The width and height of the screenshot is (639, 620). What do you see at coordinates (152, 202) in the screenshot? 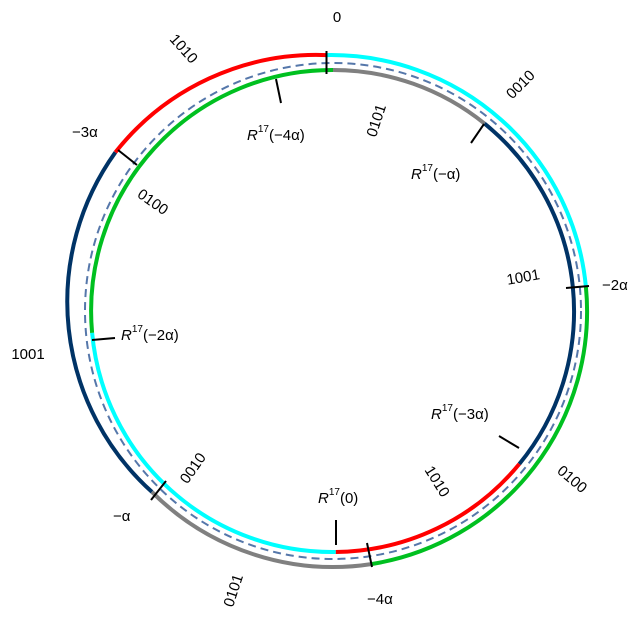
I see `inner-word-0100: 0100` at bounding box center [152, 202].